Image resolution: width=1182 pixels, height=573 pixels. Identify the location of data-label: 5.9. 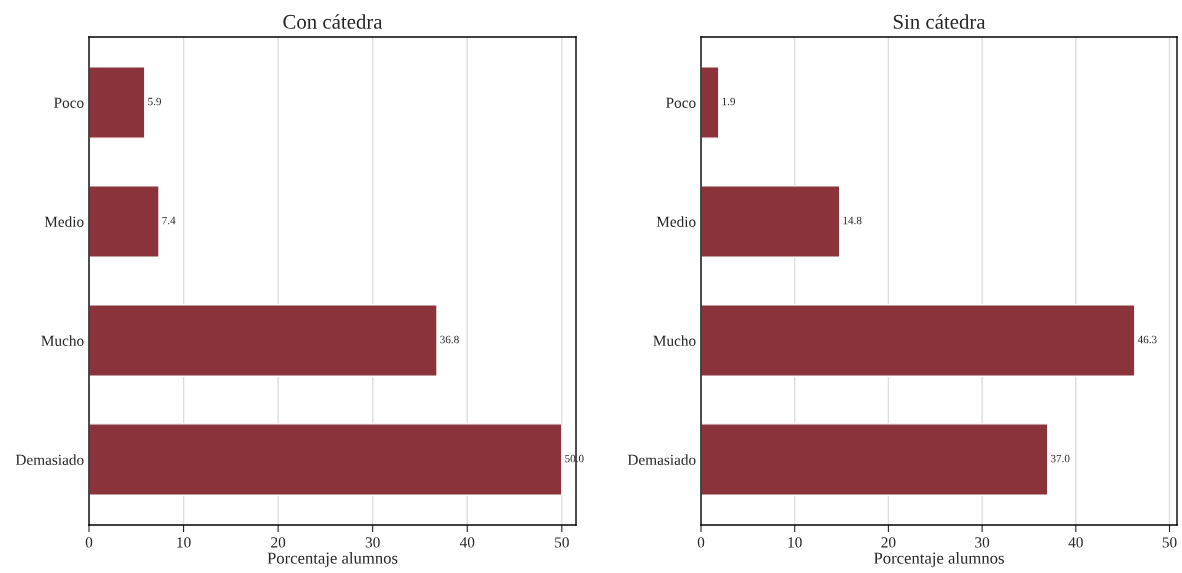
(154, 101).